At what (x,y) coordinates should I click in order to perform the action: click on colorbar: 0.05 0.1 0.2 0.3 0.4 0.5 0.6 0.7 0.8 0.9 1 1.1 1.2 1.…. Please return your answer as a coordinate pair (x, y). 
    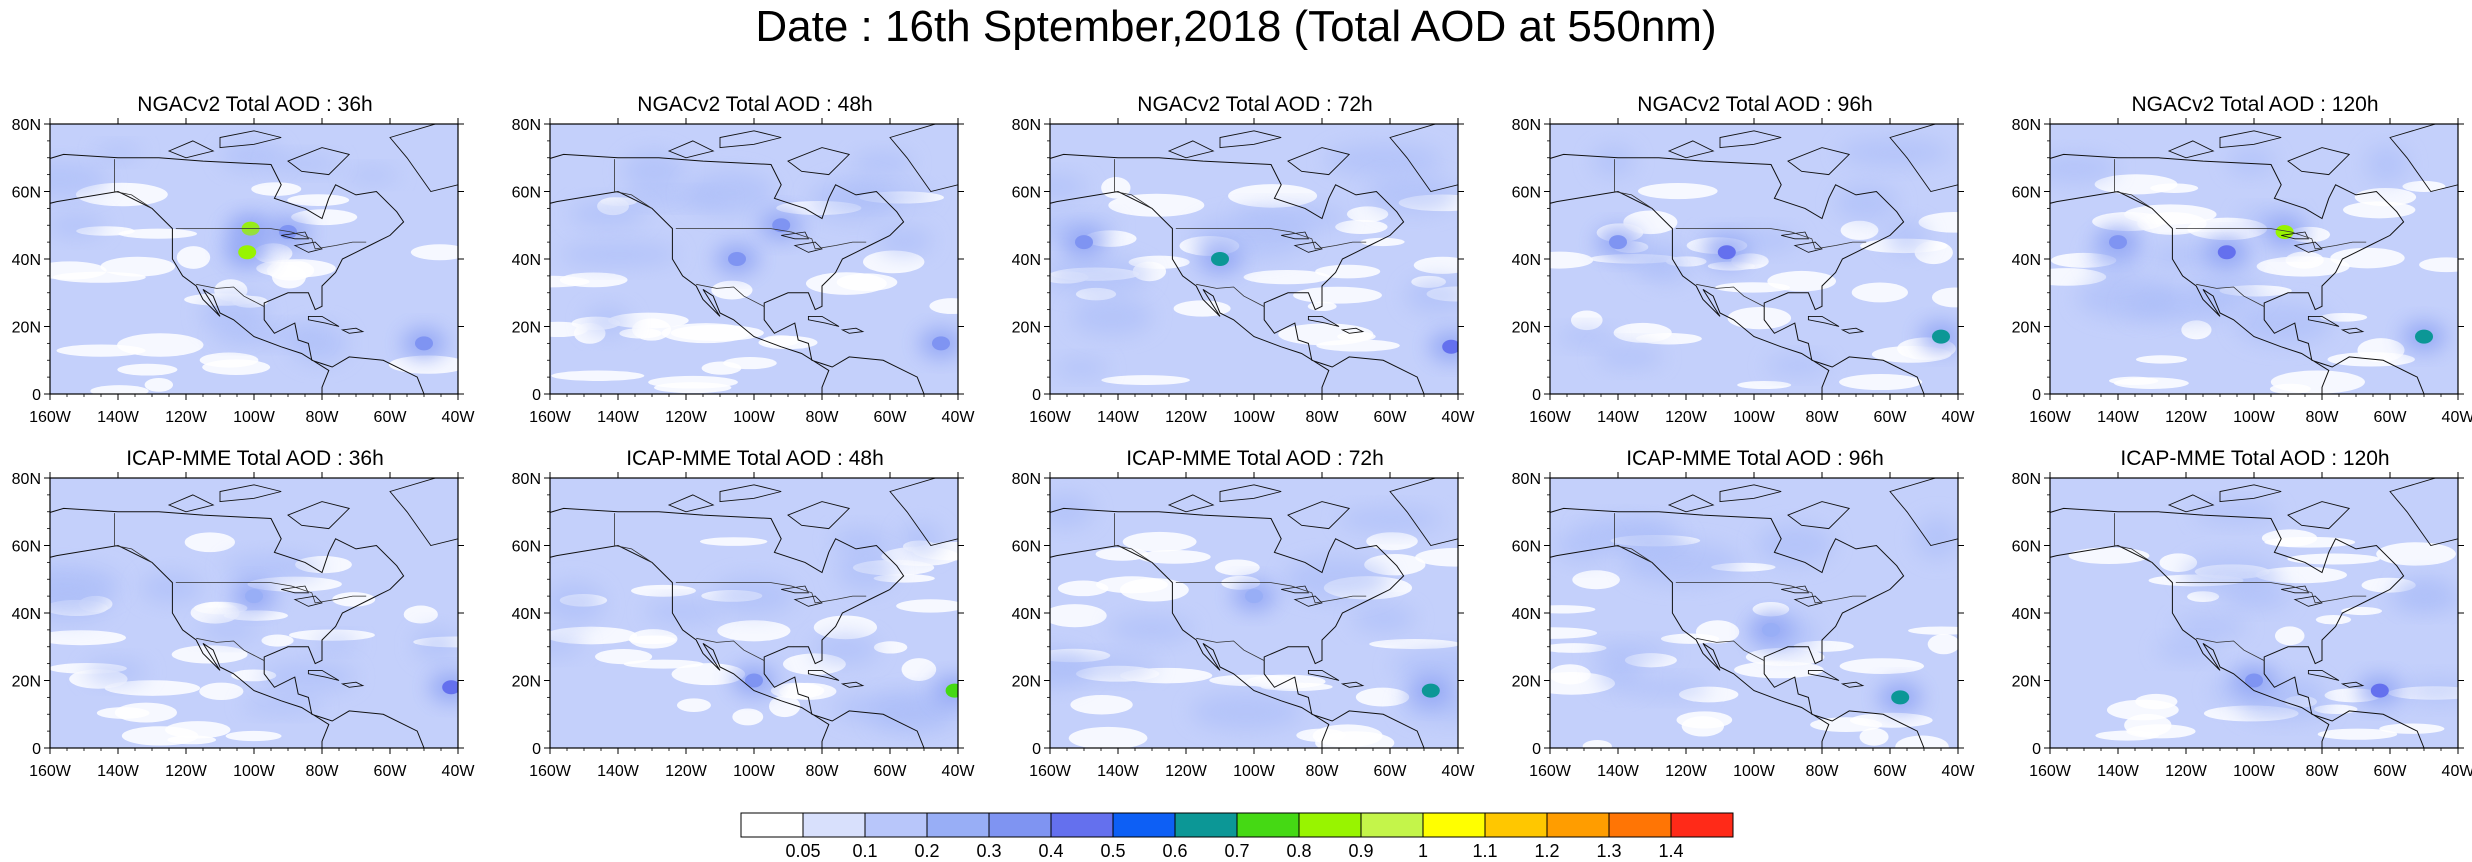
    Looking at the image, I should click on (1237, 836).